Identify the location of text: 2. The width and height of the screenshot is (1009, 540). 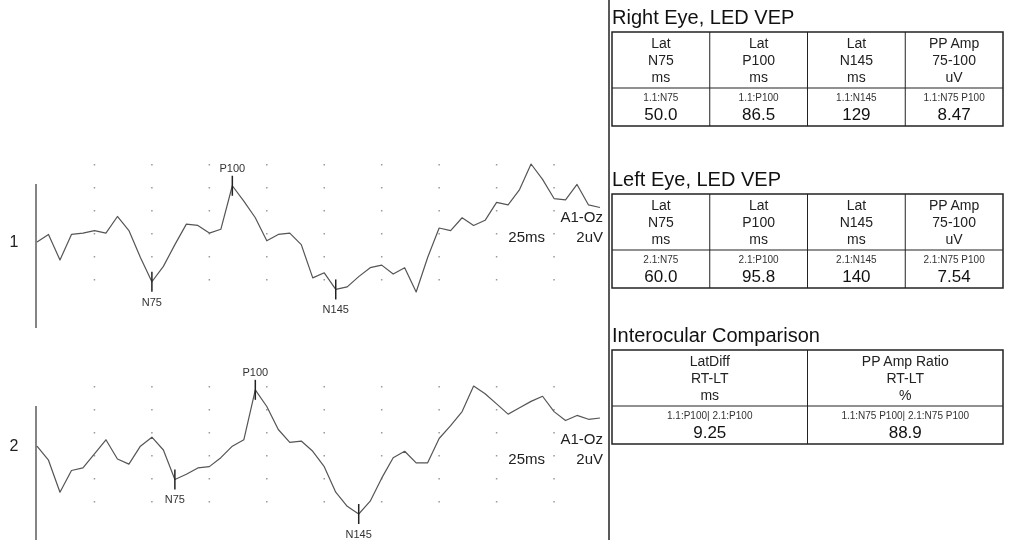
(14, 446).